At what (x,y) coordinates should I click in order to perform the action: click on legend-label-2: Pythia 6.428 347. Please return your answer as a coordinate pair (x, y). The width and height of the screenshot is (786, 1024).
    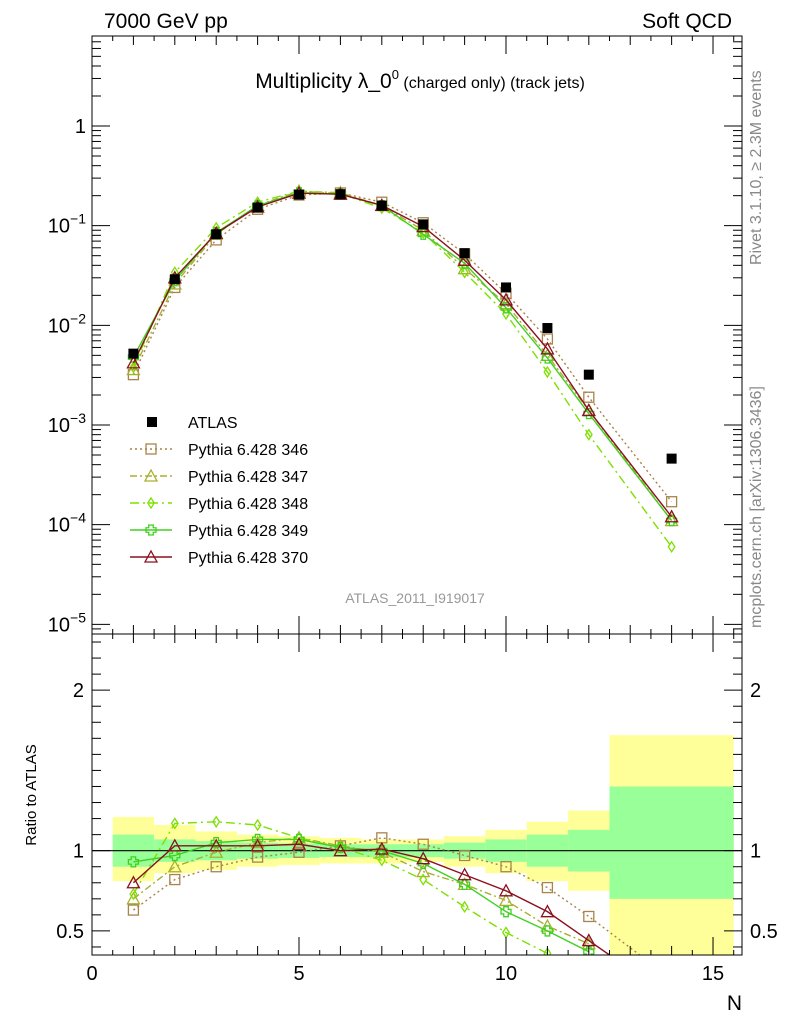
    Looking at the image, I should click on (248, 477).